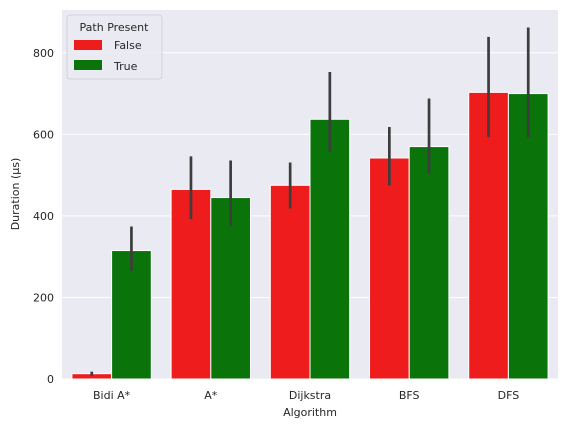  I want to click on x-tick-label: DFS, so click(509, 395).